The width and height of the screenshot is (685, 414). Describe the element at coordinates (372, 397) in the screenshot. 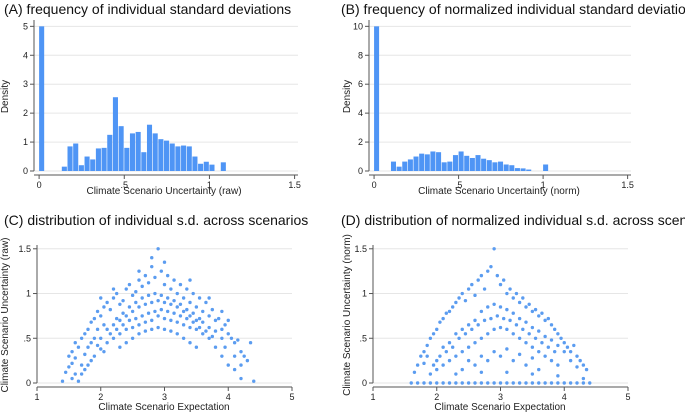

I see `x-tick-label: 1` at that location.